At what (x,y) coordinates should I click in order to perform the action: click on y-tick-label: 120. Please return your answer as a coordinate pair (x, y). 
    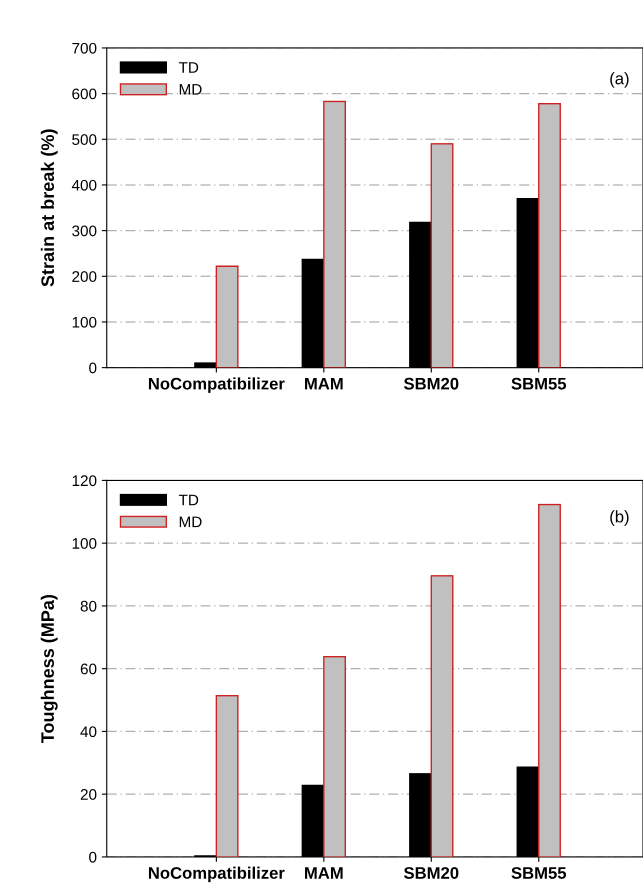
    Looking at the image, I should click on (84, 480).